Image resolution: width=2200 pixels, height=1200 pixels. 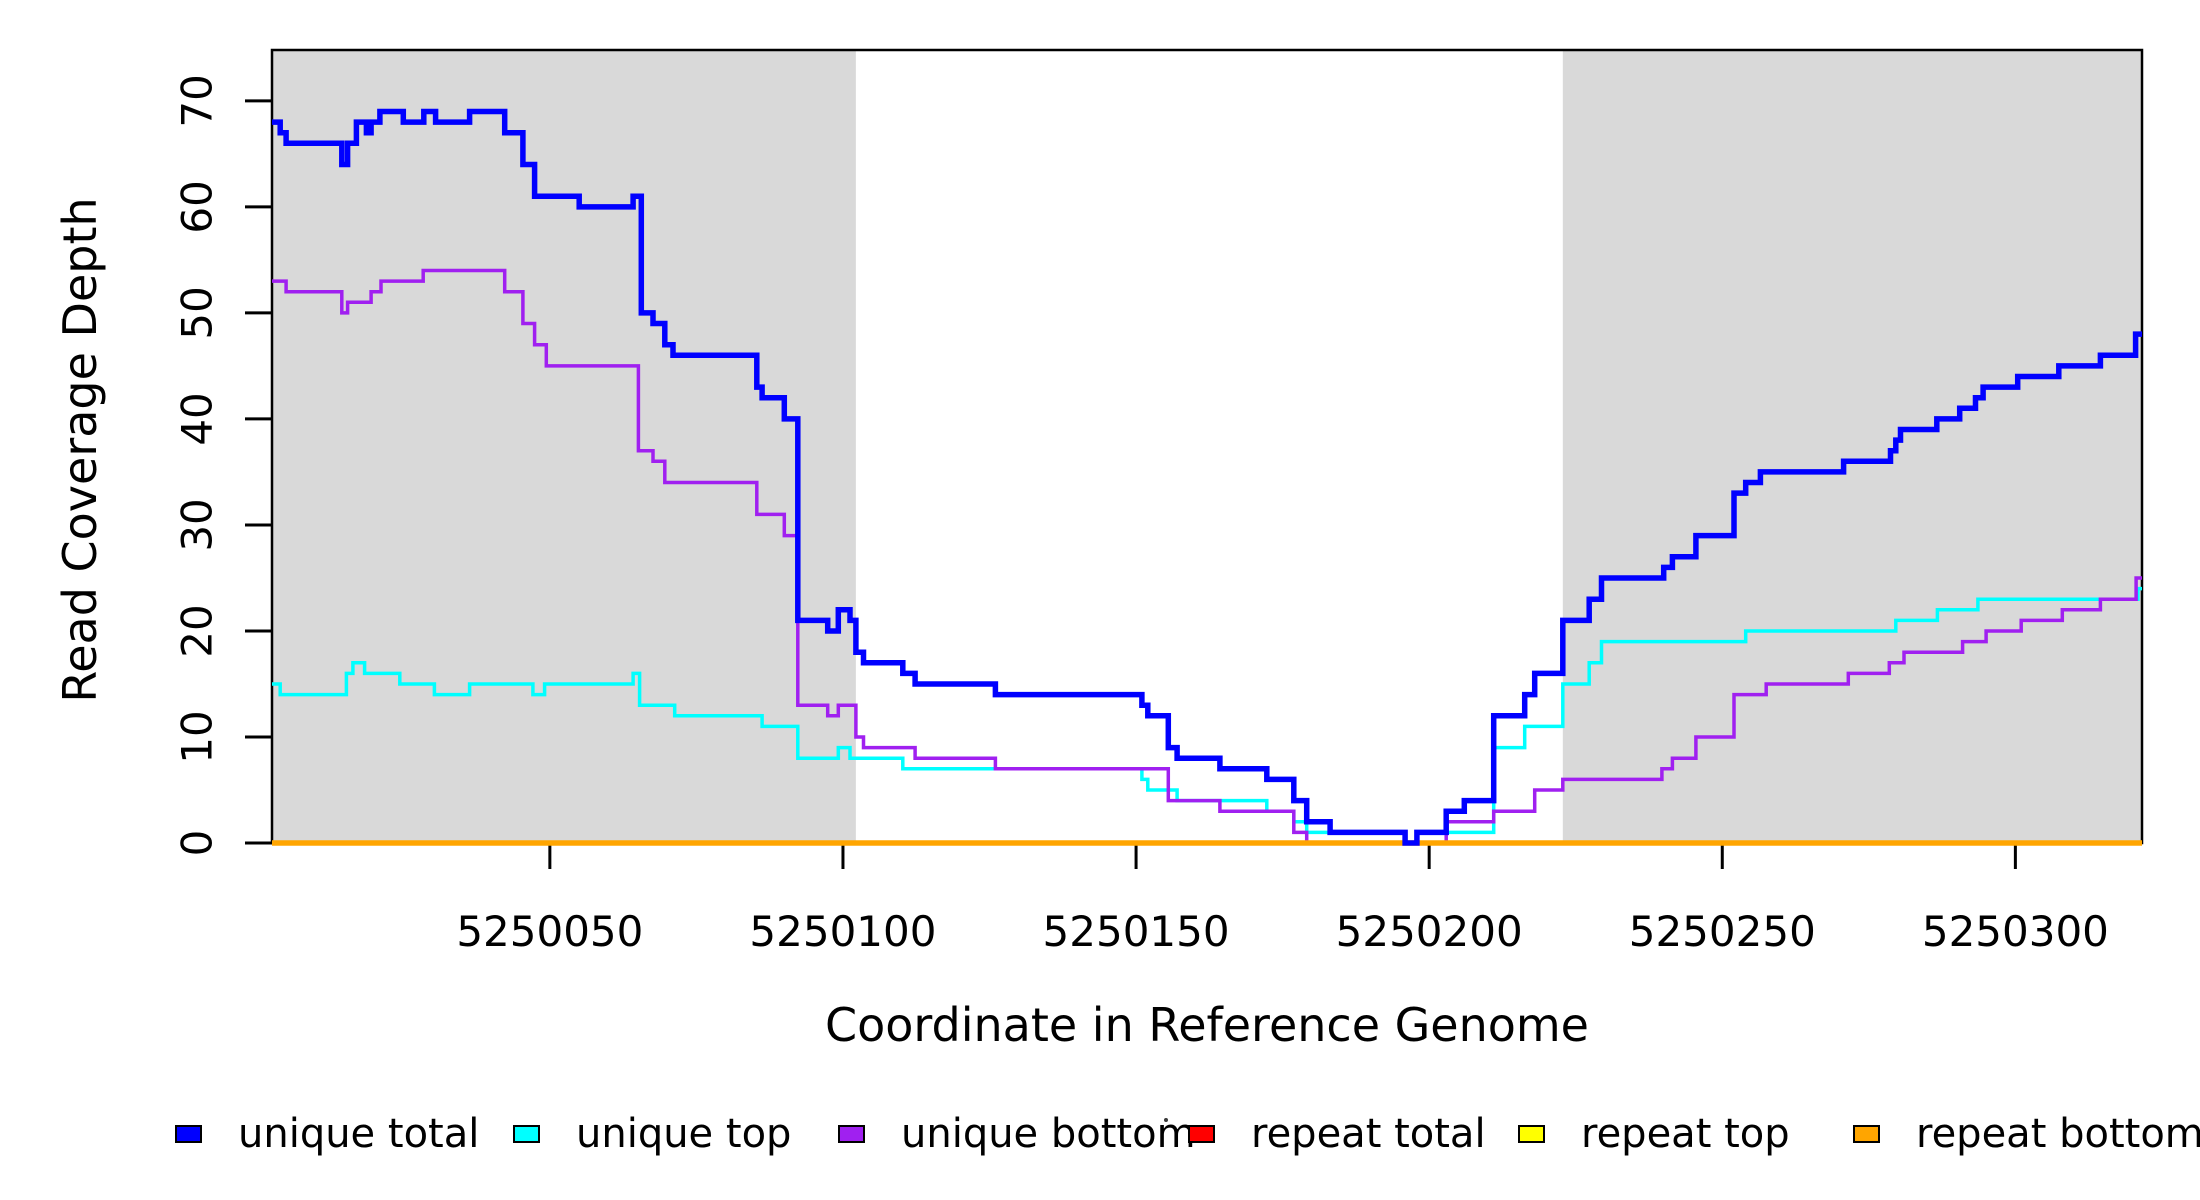 What do you see at coordinates (197, 100) in the screenshot?
I see `y-axis-tick-label: 70` at bounding box center [197, 100].